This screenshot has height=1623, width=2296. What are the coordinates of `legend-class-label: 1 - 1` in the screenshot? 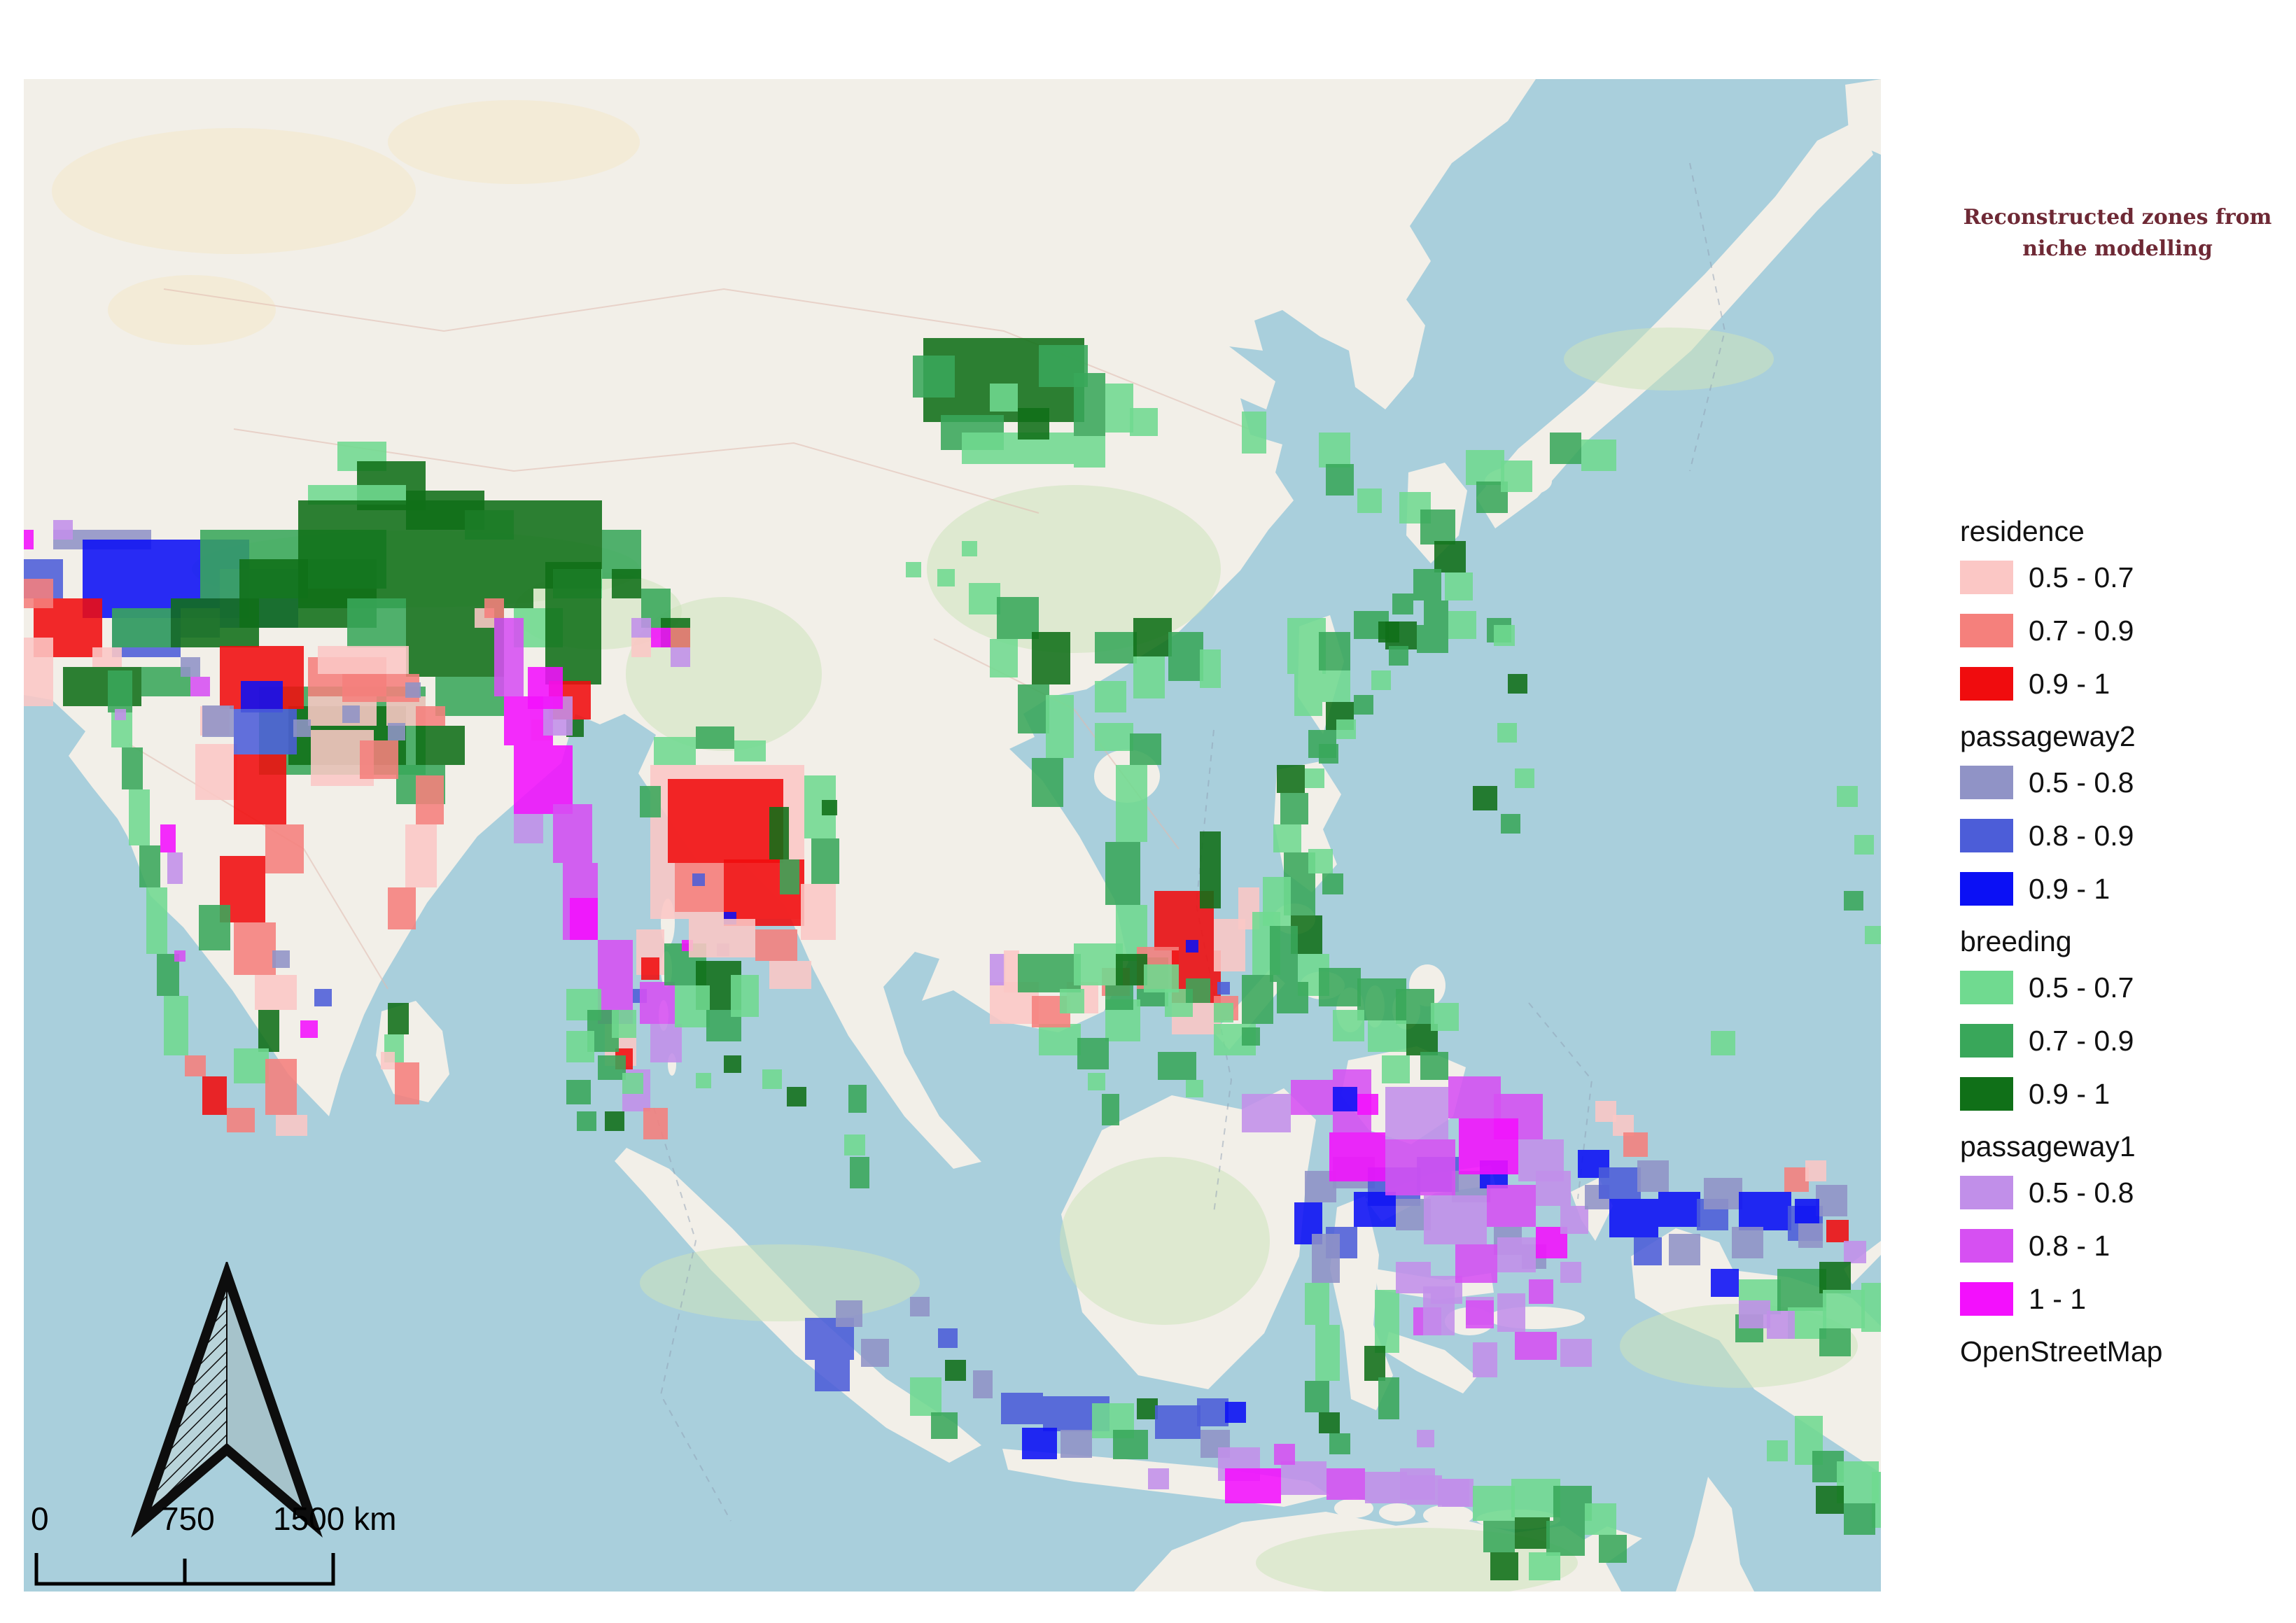 It's located at (2058, 1299).